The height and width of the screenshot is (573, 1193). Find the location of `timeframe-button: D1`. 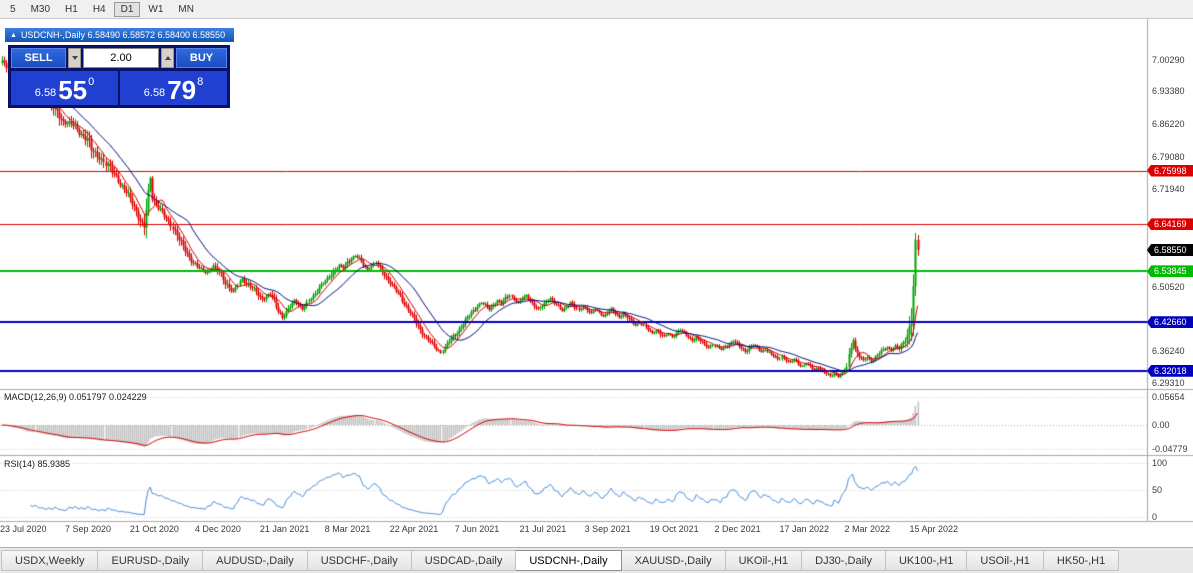

timeframe-button: D1 is located at coordinates (127, 9).